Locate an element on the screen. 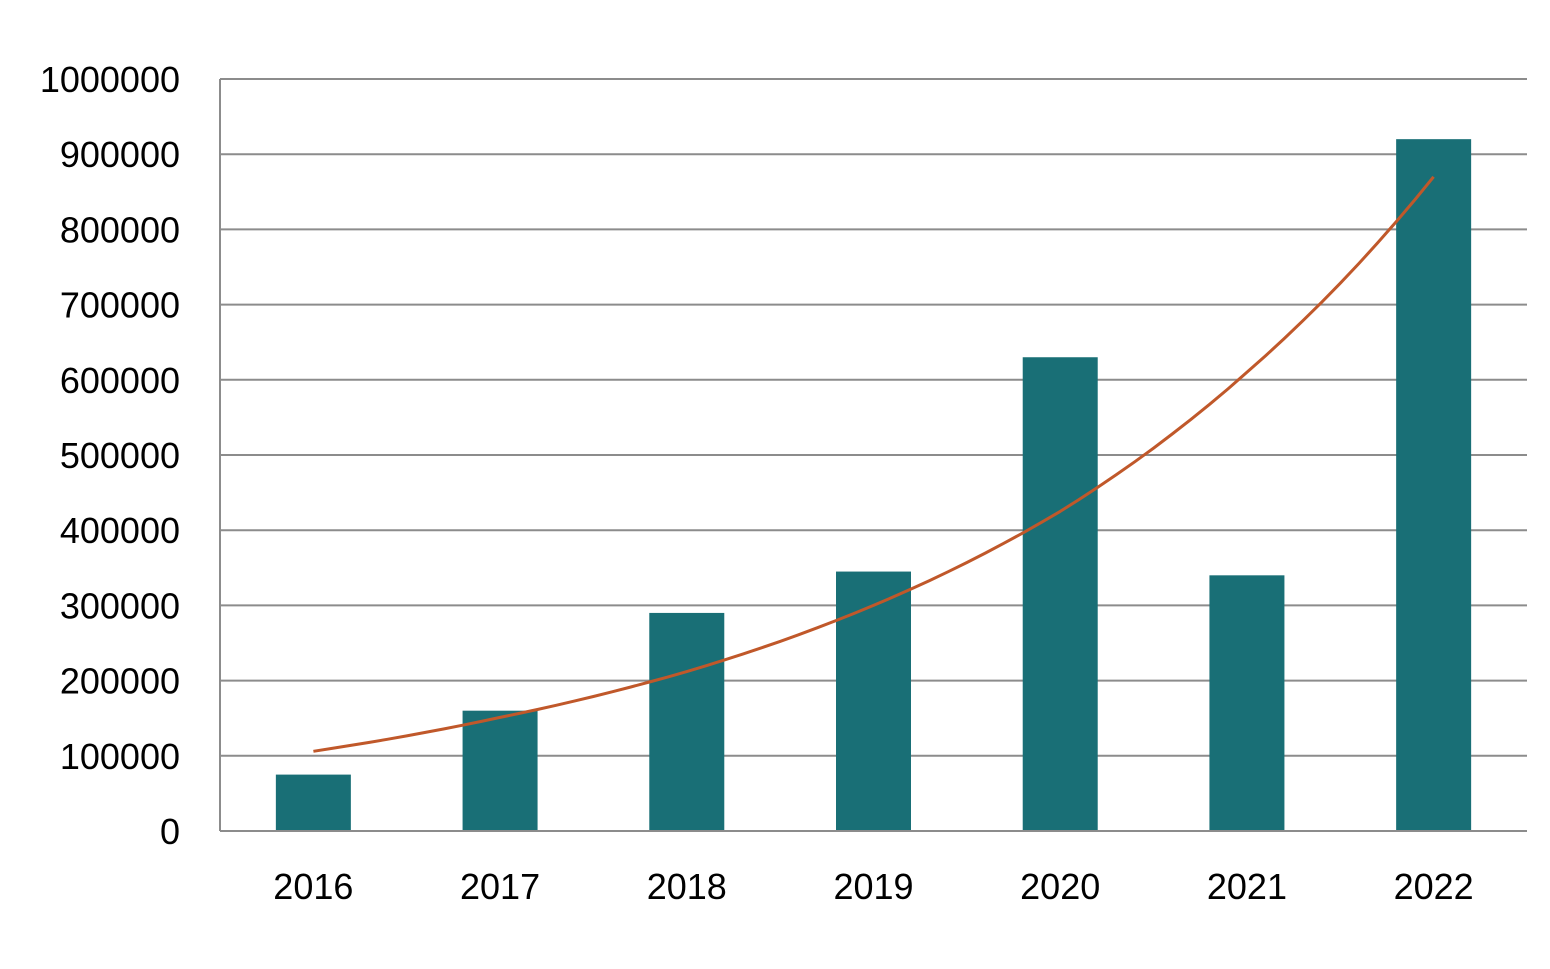  x-tick-label: 2020 is located at coordinates (1060, 886).